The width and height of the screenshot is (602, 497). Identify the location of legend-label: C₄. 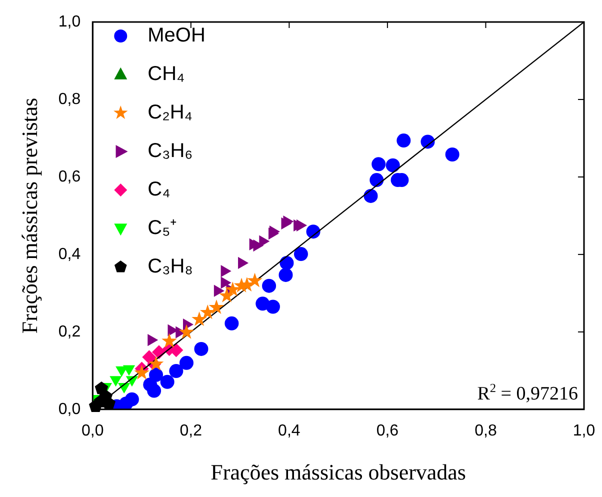
(159, 189).